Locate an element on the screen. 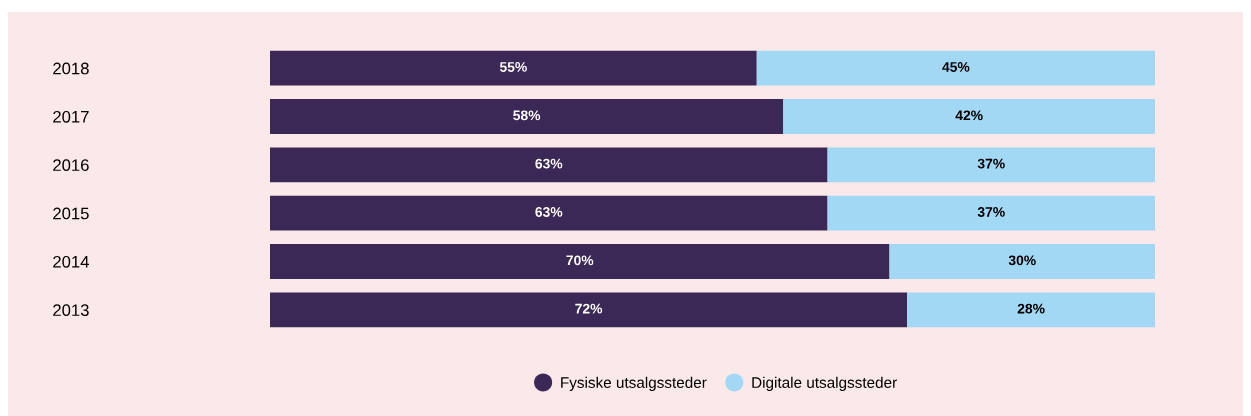 The width and height of the screenshot is (1251, 416). data-label: 58% is located at coordinates (527, 115).